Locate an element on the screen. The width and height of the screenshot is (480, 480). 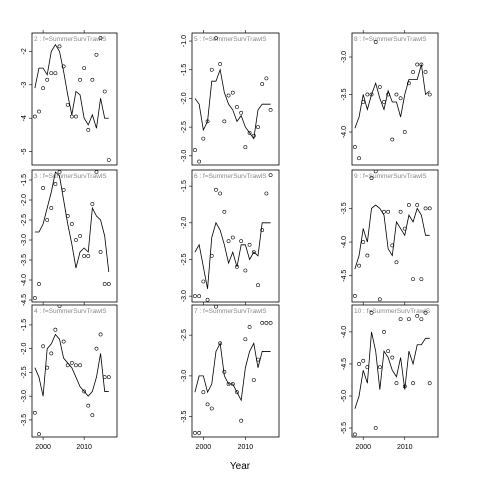
y-tick-label: -1.5 is located at coordinates (24, 325).